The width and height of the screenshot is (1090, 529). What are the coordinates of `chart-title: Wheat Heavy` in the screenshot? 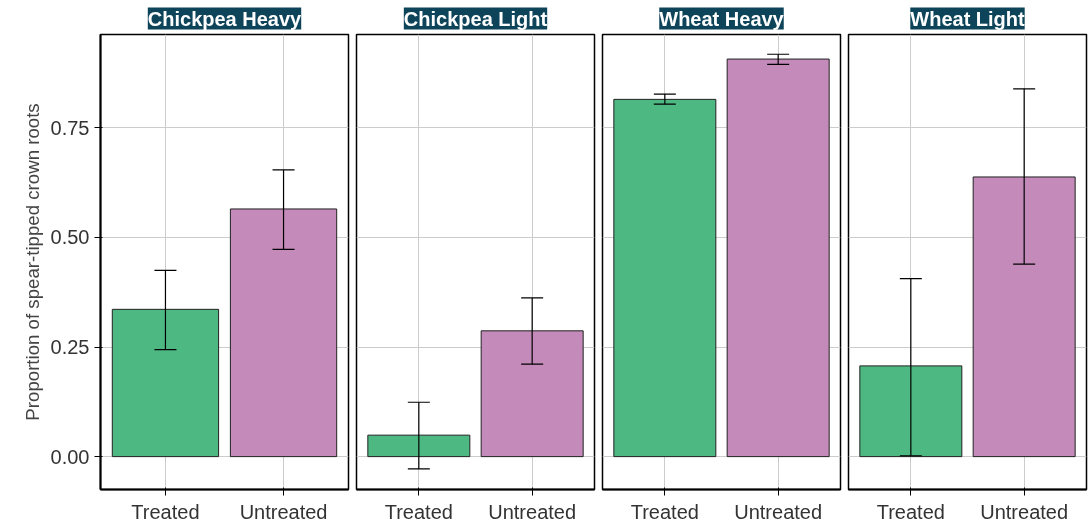 It's located at (722, 18).